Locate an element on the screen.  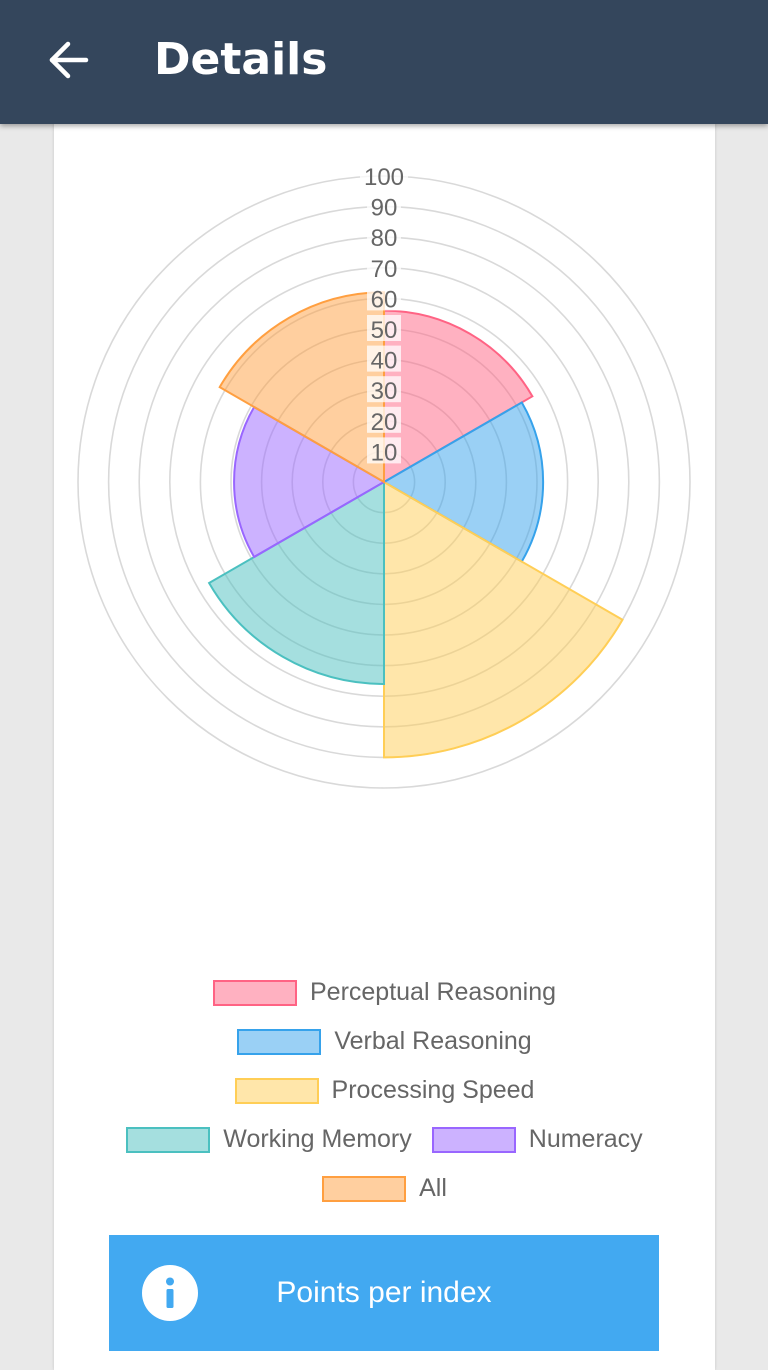
info-icon is located at coordinates (170, 1293).